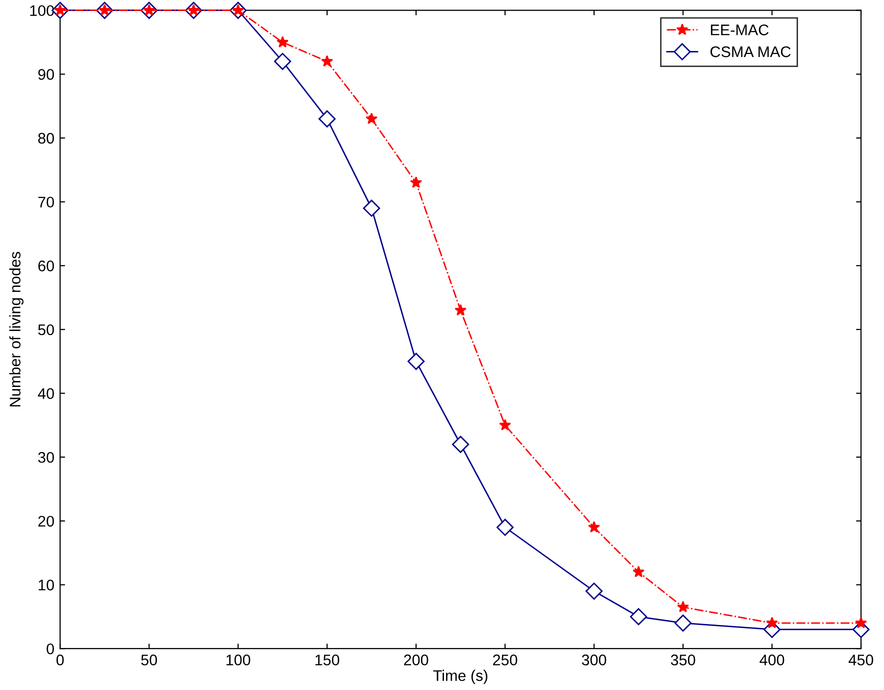  I want to click on y-tick-label: 80, so click(46, 138).